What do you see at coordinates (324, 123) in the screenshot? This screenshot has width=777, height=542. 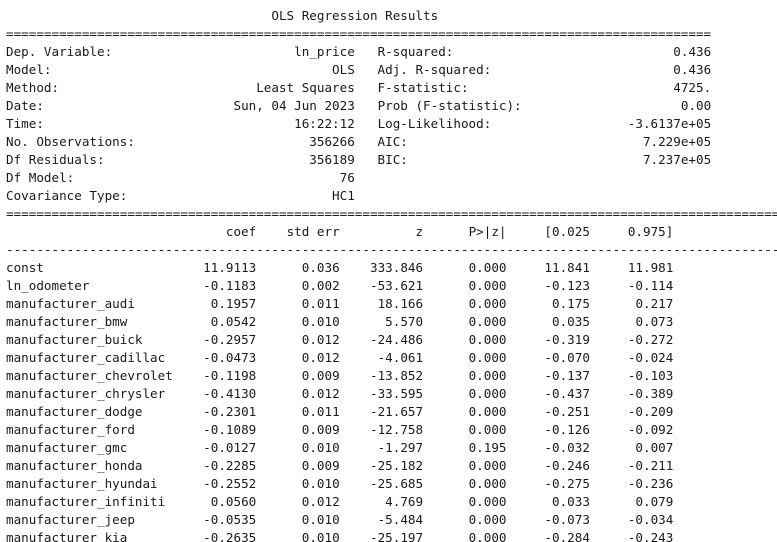 I see `summary-left-value: 16:22:12` at bounding box center [324, 123].